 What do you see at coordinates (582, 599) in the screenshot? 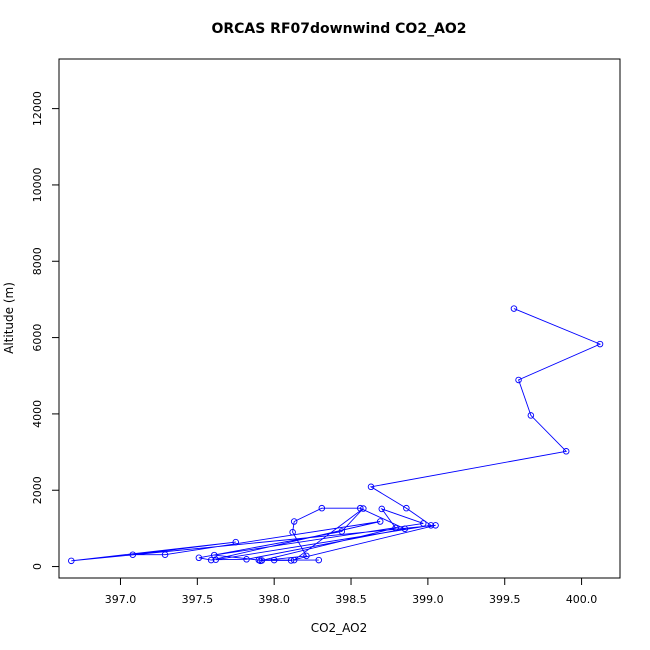
I see `x-tick-label: 400.0` at bounding box center [582, 599].